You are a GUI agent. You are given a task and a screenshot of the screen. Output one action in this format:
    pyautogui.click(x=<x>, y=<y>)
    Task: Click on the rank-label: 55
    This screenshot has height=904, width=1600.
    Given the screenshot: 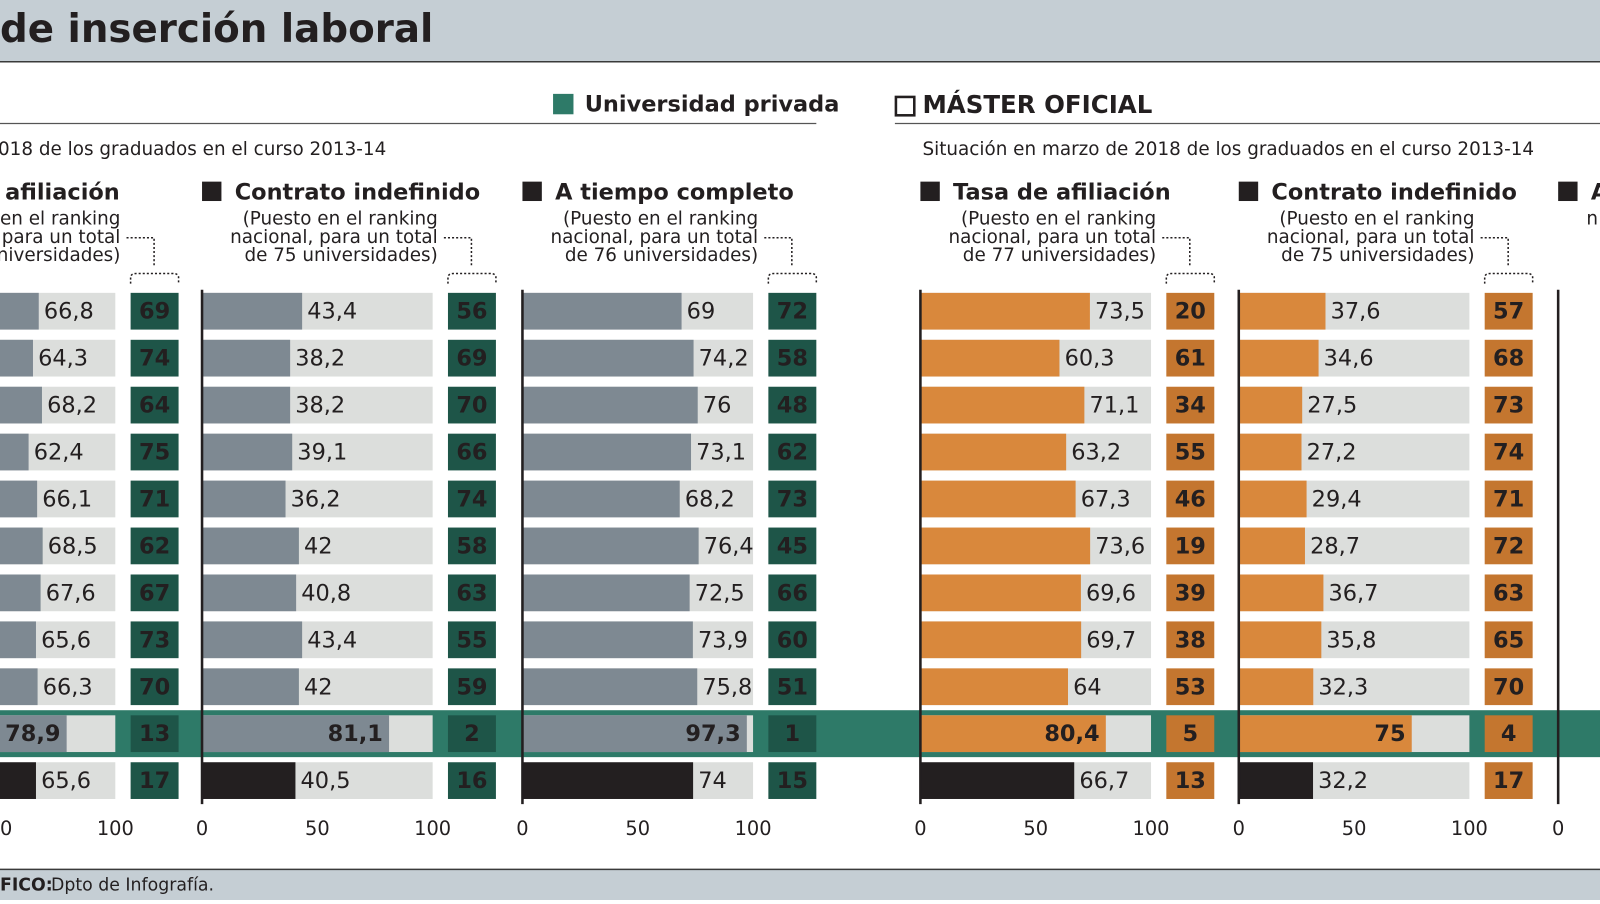 What is the action you would take?
    pyautogui.click(x=1190, y=453)
    